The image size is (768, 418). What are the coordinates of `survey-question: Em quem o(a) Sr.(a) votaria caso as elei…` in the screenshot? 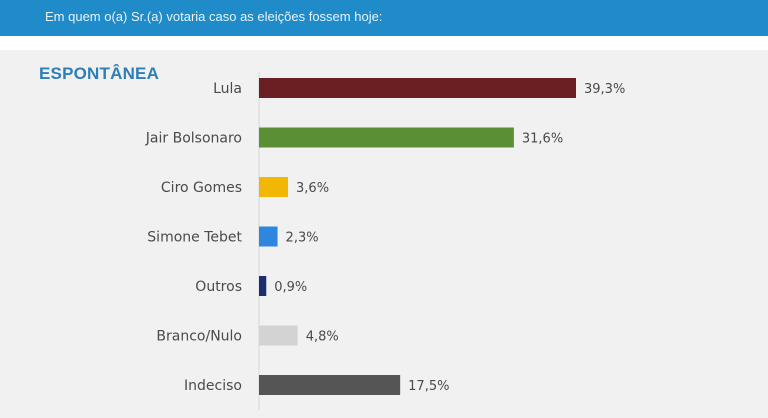 It's located at (214, 16).